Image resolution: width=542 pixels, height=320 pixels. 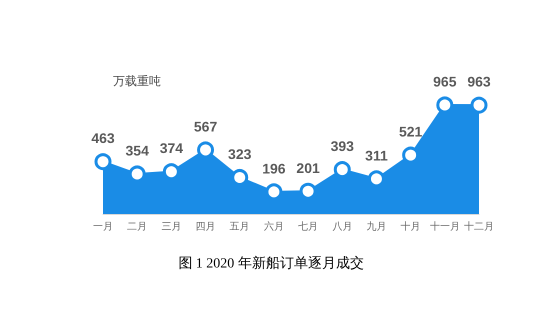 What do you see at coordinates (206, 126) in the screenshot?
I see `data-label: 567` at bounding box center [206, 126].